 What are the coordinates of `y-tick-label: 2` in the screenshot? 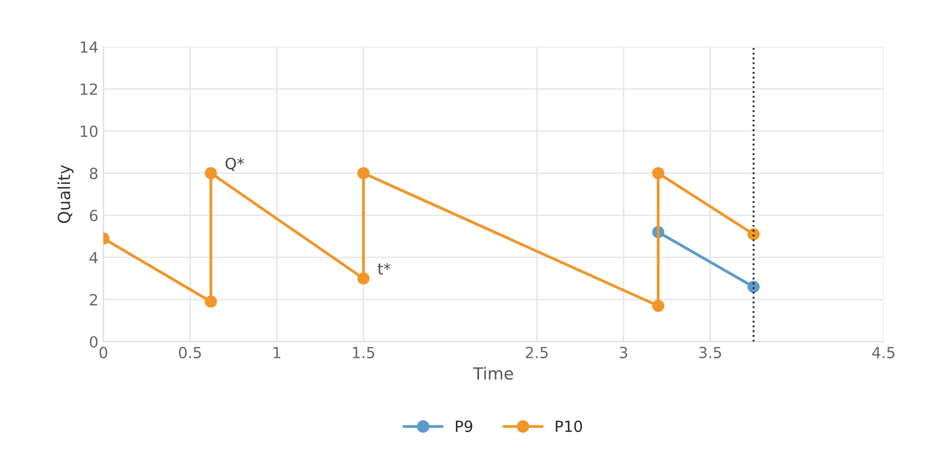 It's located at (94, 300).